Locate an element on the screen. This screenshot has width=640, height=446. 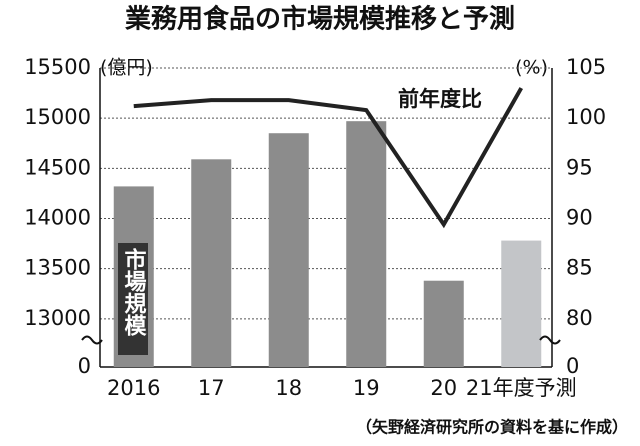
y-tick-label: 14500 is located at coordinates (57, 167).